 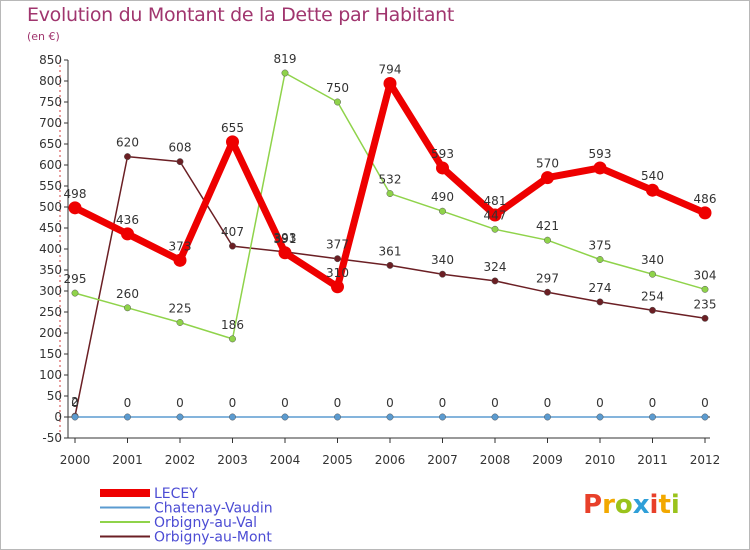 What do you see at coordinates (337, 88) in the screenshot?
I see `data-label-orbigny-au-val: 750` at bounding box center [337, 88].